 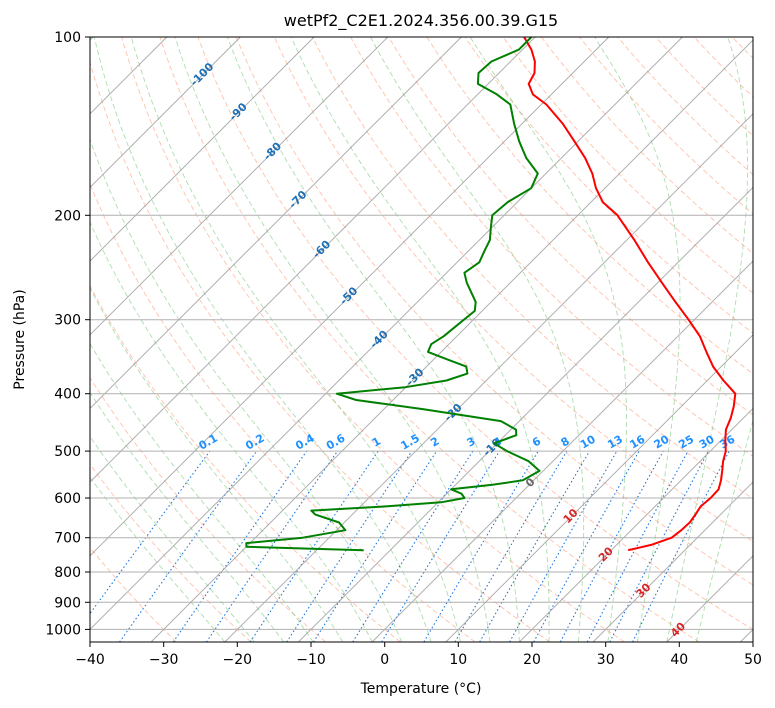 What do you see at coordinates (311, 660) in the screenshot?
I see `x-tick-label: −10` at bounding box center [311, 660].